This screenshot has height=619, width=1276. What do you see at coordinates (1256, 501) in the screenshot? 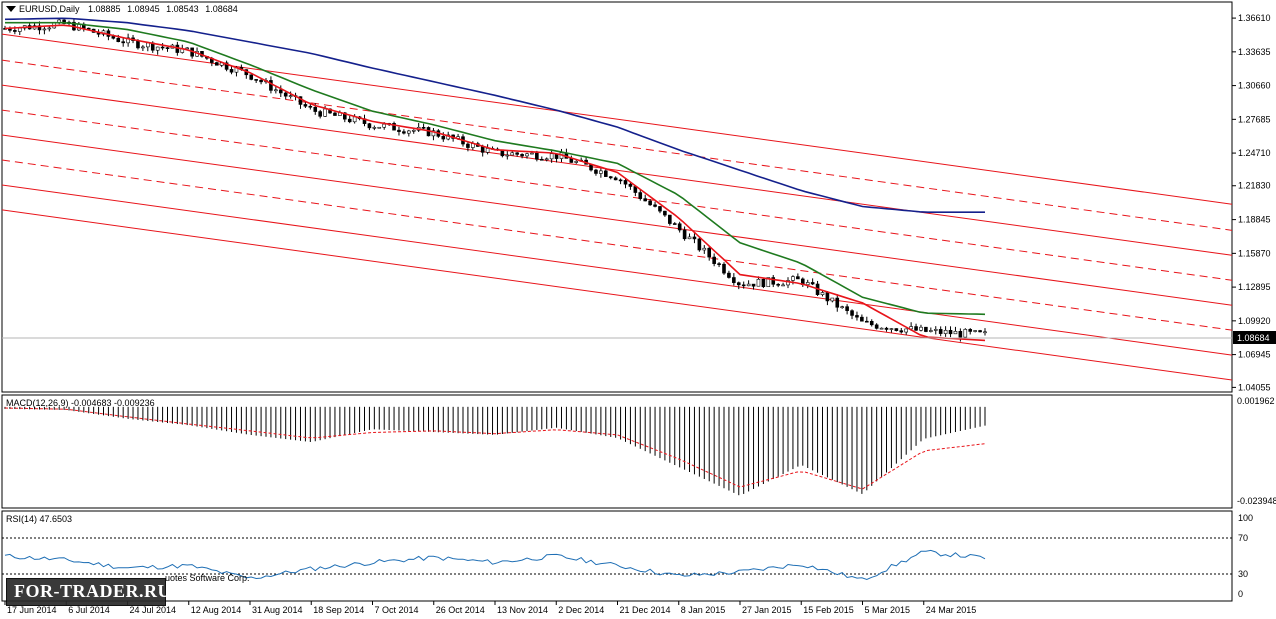
I see `macd-tick-bottom: -0.023948` at bounding box center [1256, 501].